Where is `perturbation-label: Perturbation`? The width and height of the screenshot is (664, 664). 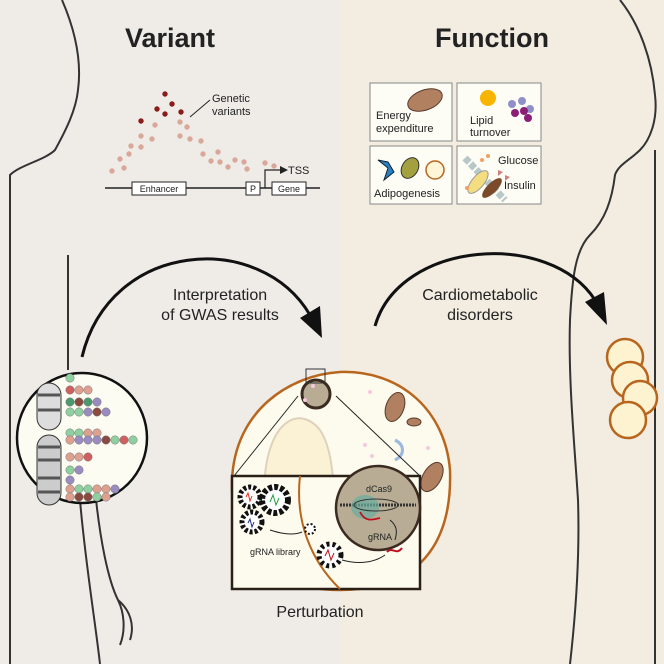 perturbation-label: Perturbation is located at coordinates (319, 612).